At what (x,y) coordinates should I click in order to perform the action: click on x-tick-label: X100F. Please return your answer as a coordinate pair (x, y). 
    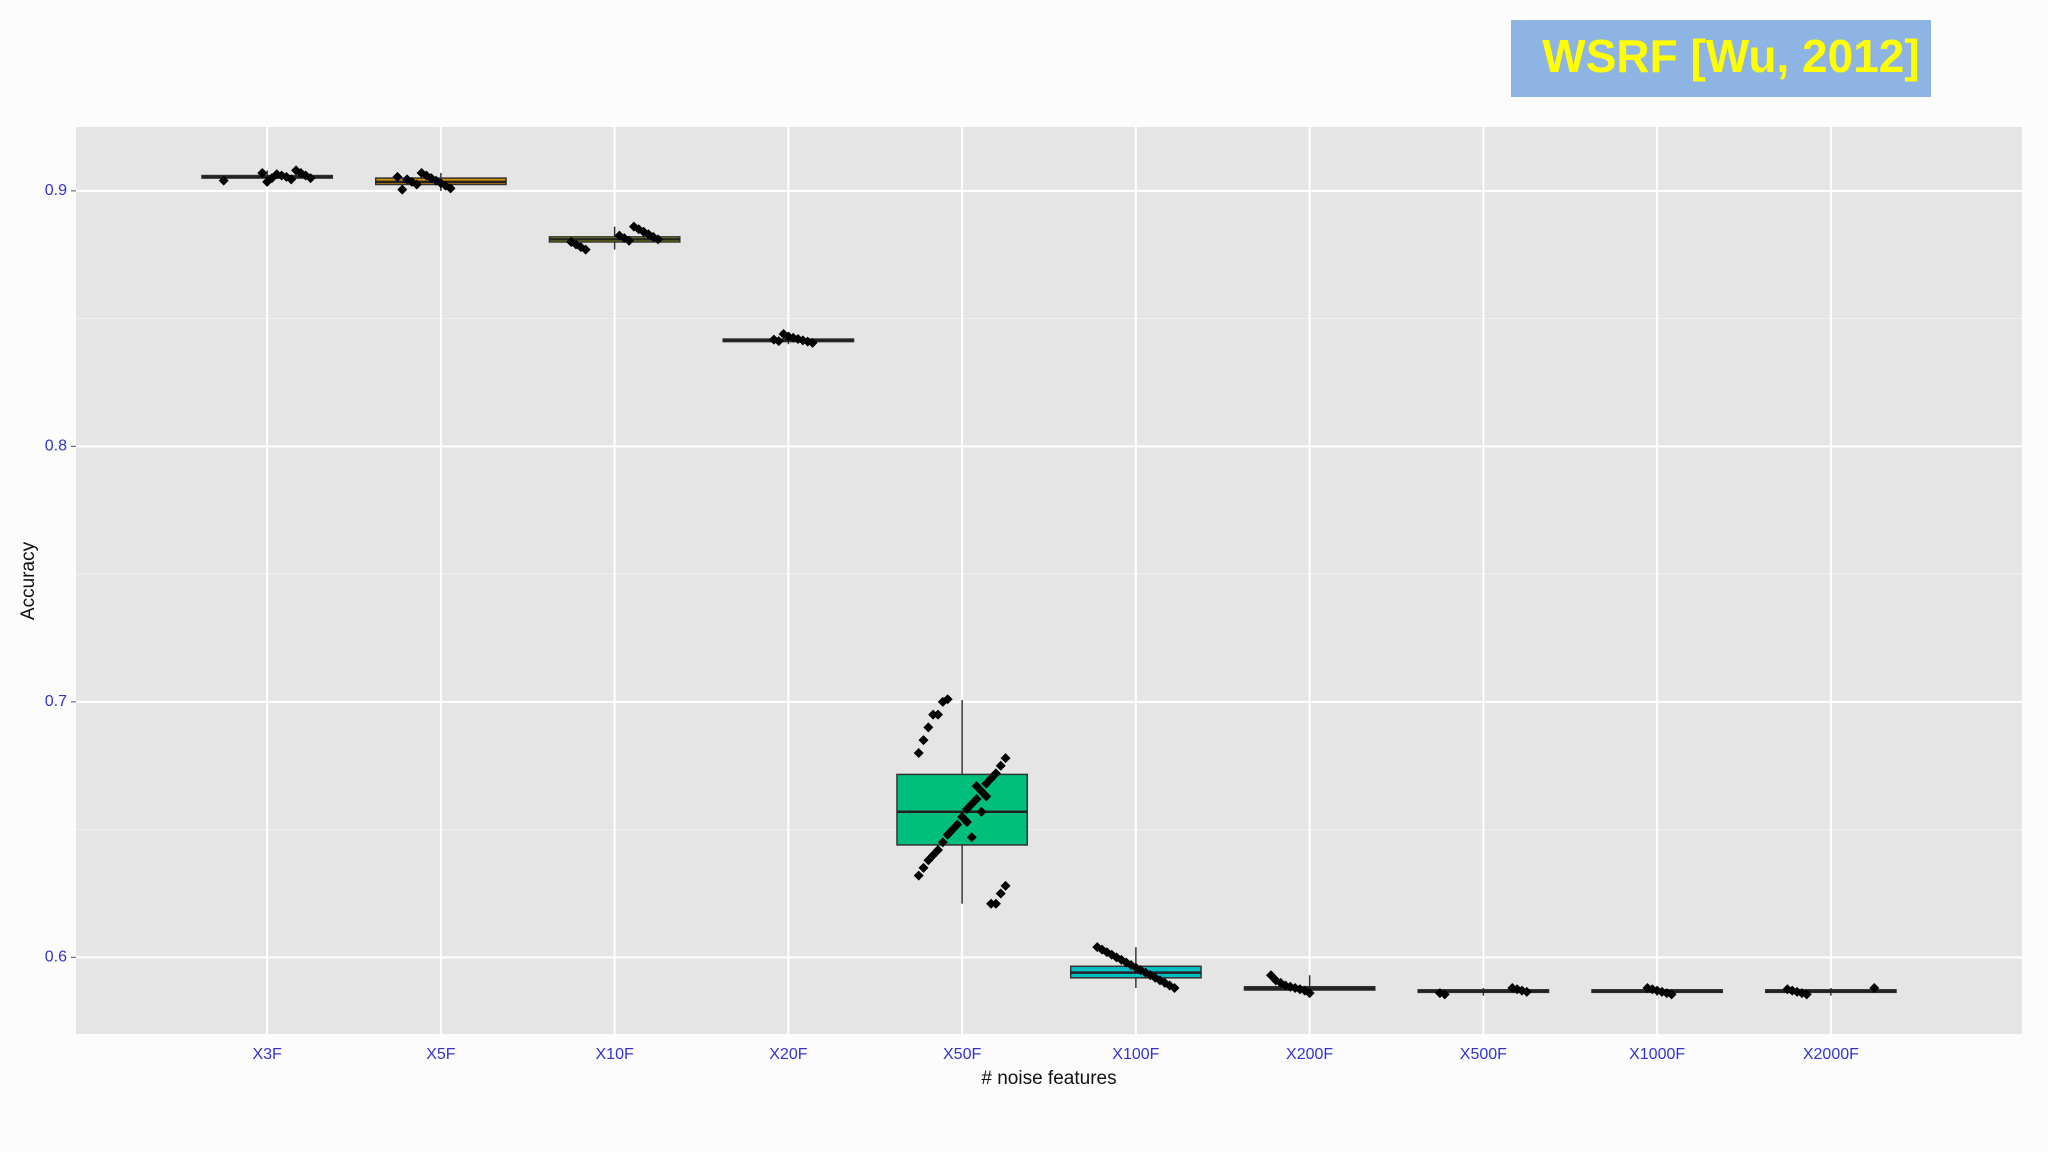
    Looking at the image, I should click on (1135, 1054).